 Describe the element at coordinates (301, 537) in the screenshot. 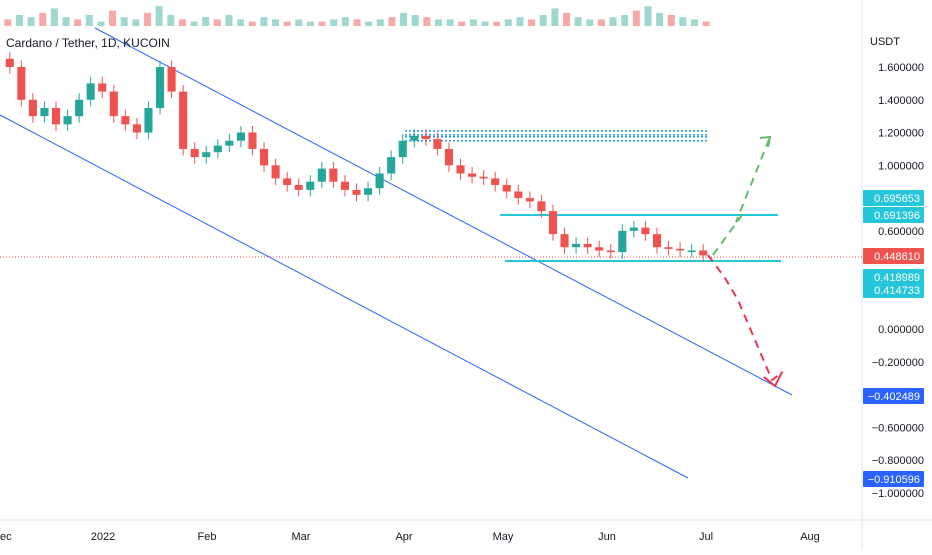

I see `x-tick-label: Mar` at that location.